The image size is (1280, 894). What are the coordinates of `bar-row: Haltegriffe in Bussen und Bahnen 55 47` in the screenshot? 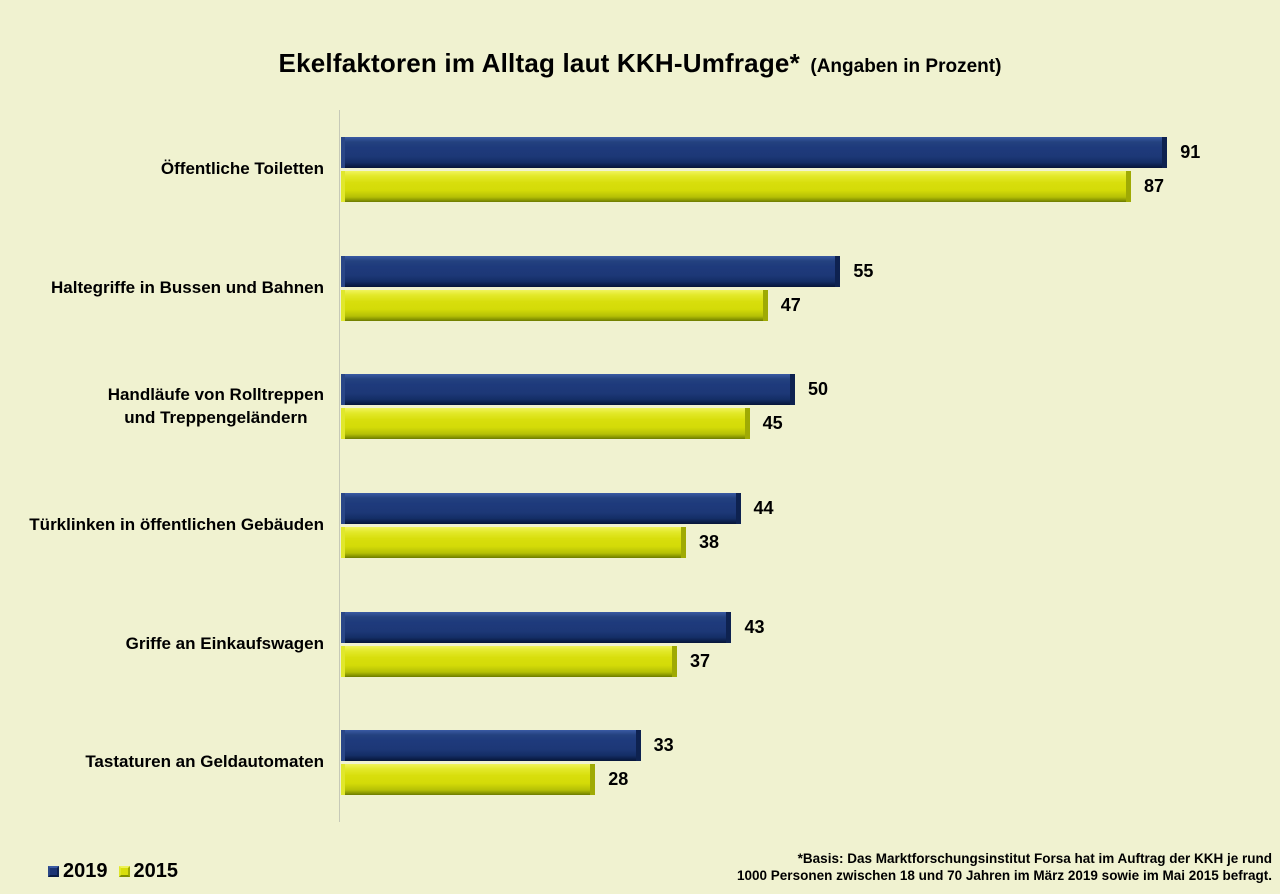 It's located at (640, 288).